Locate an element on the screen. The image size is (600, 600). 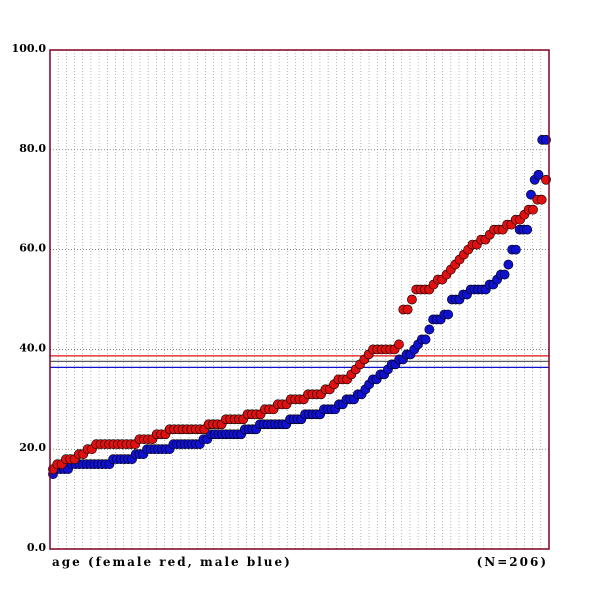
y-tick-label: 60.0 is located at coordinates (32, 248).